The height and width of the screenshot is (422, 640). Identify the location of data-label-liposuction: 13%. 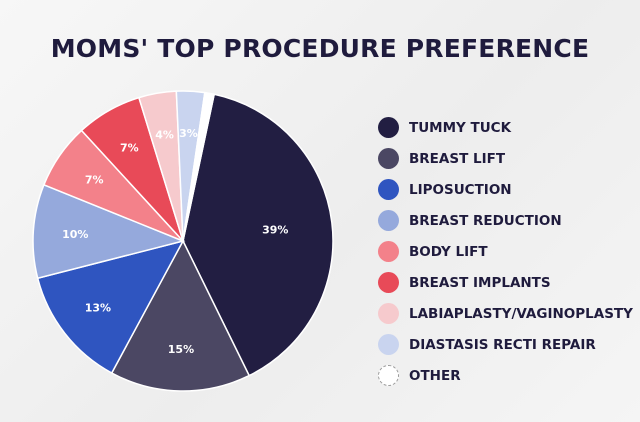
(98, 307).